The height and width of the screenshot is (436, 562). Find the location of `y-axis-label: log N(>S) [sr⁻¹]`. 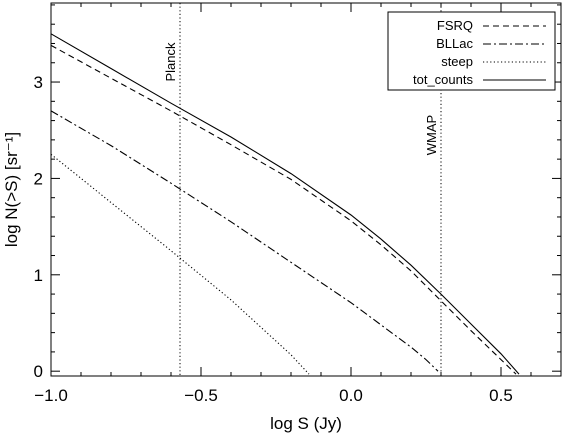

y-axis-label: log N(>S) [sr⁻¹] is located at coordinates (11, 189).